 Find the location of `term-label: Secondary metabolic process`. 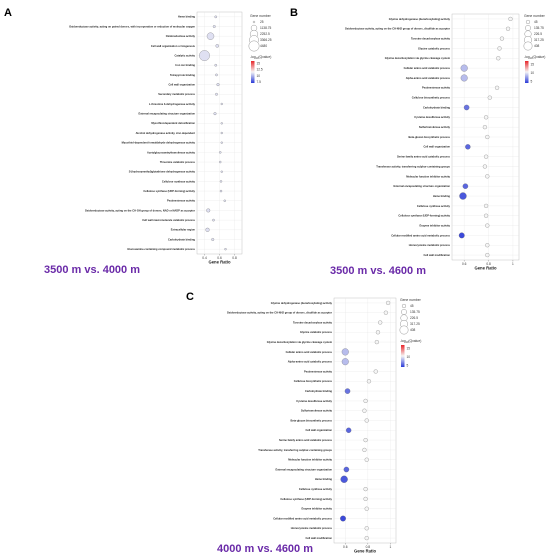

term-label: Secondary metabolic process is located at coordinates (176, 94).